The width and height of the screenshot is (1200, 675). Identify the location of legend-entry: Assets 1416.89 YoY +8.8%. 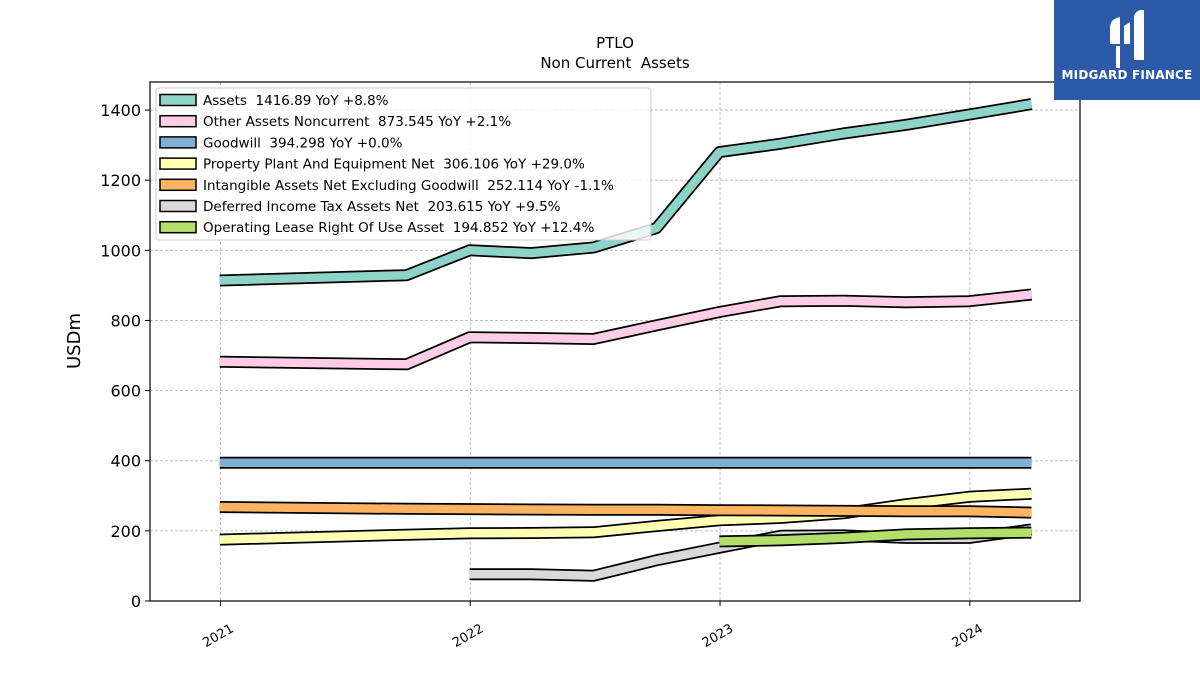
(296, 101).